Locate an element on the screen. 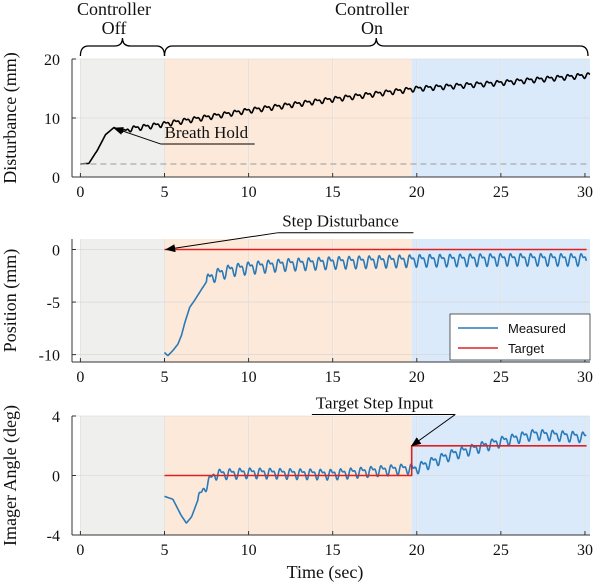 The image size is (600, 585). x-axis-label: Time (sec) is located at coordinates (325, 572).